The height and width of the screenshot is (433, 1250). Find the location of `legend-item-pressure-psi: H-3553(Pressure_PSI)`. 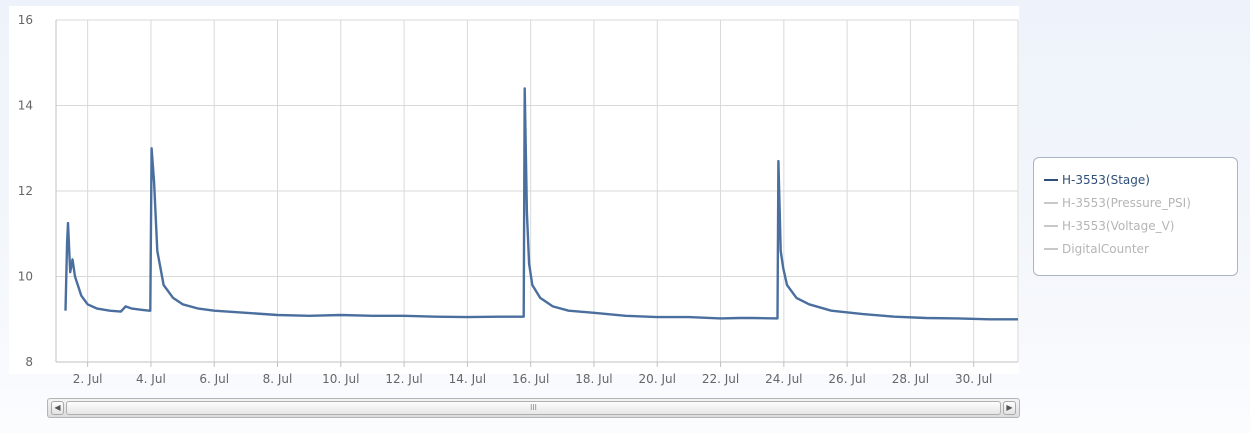

legend-item-pressure-psi: H-3553(Pressure_PSI) is located at coordinates (1140, 202).